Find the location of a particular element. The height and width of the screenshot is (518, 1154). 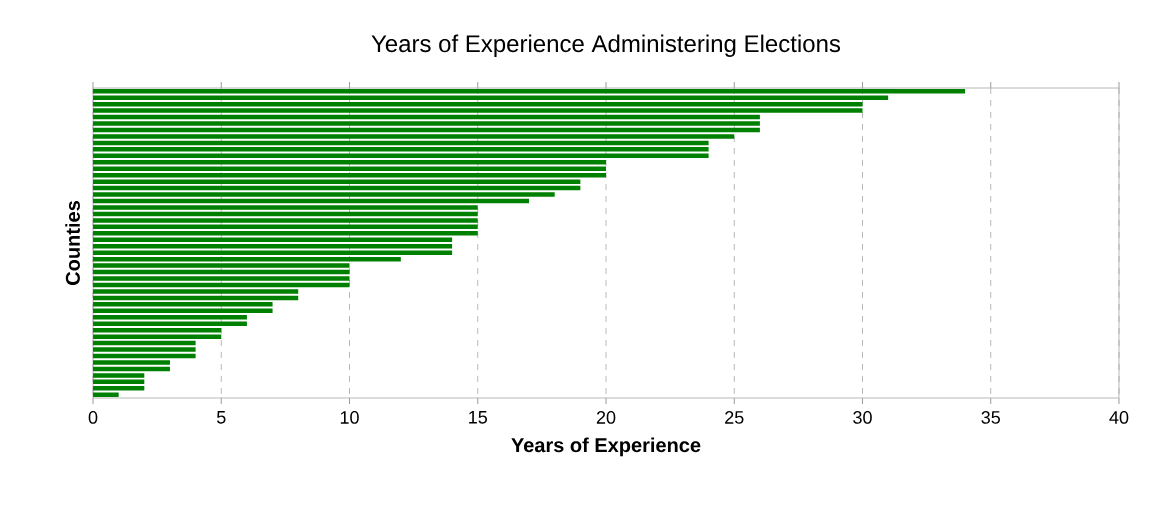

x-tick-label: 10 is located at coordinates (349, 417).